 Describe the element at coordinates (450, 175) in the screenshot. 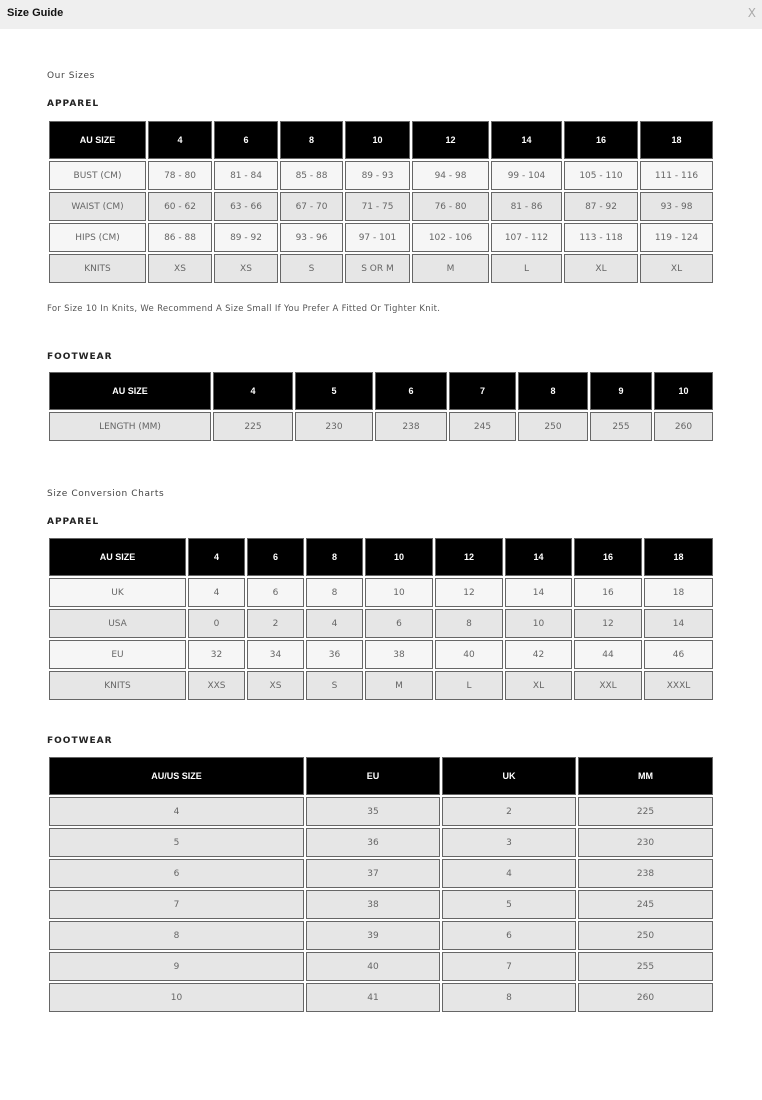

I see `table-cell: 94 - 98` at that location.